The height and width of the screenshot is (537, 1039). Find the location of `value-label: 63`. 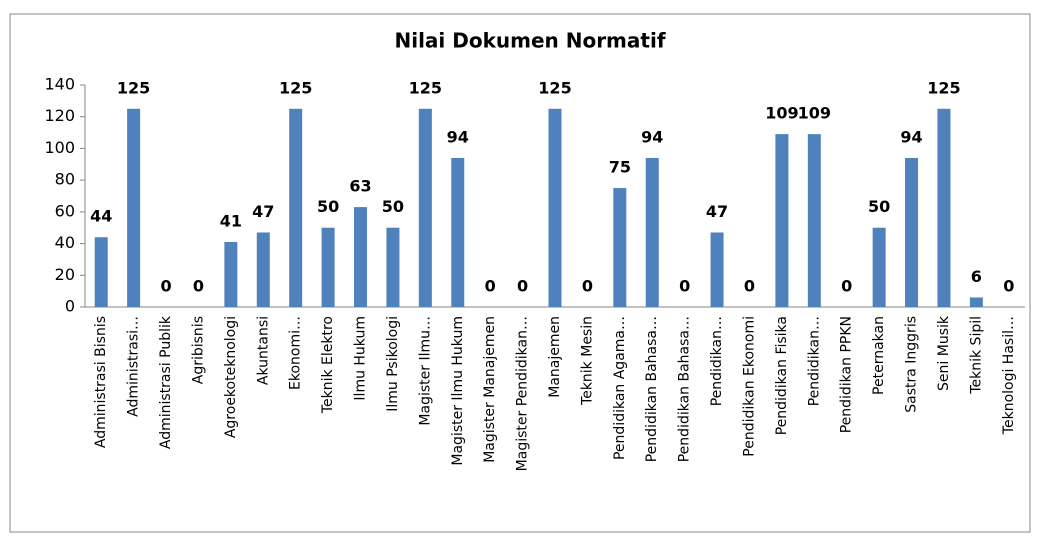

value-label: 63 is located at coordinates (360, 186).